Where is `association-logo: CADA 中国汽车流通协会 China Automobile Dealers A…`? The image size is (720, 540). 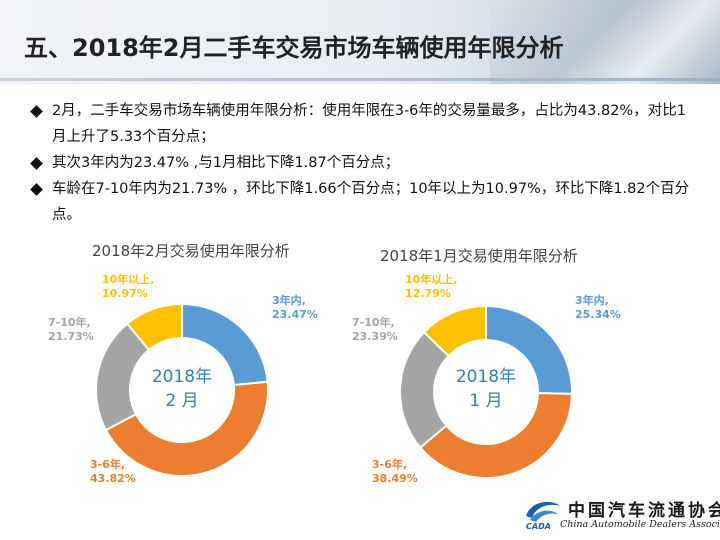 association-logo: CADA 中国汽车流通协会 China Automobile Dealers A… is located at coordinates (620, 515).